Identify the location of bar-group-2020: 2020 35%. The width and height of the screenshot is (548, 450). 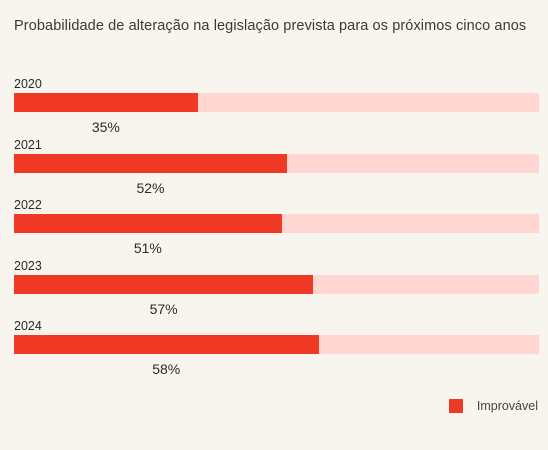
(276, 107).